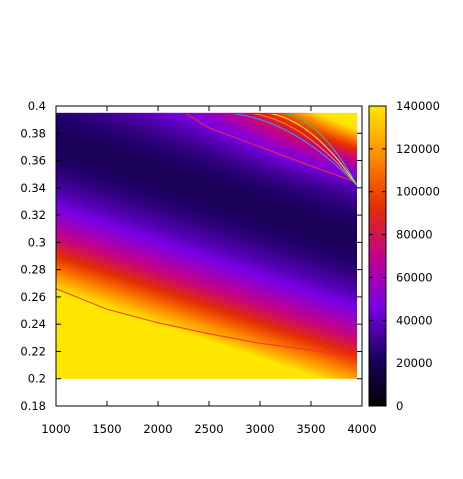  Describe the element at coordinates (414, 363) in the screenshot. I see `colorbar-tick-label: 20000` at that location.